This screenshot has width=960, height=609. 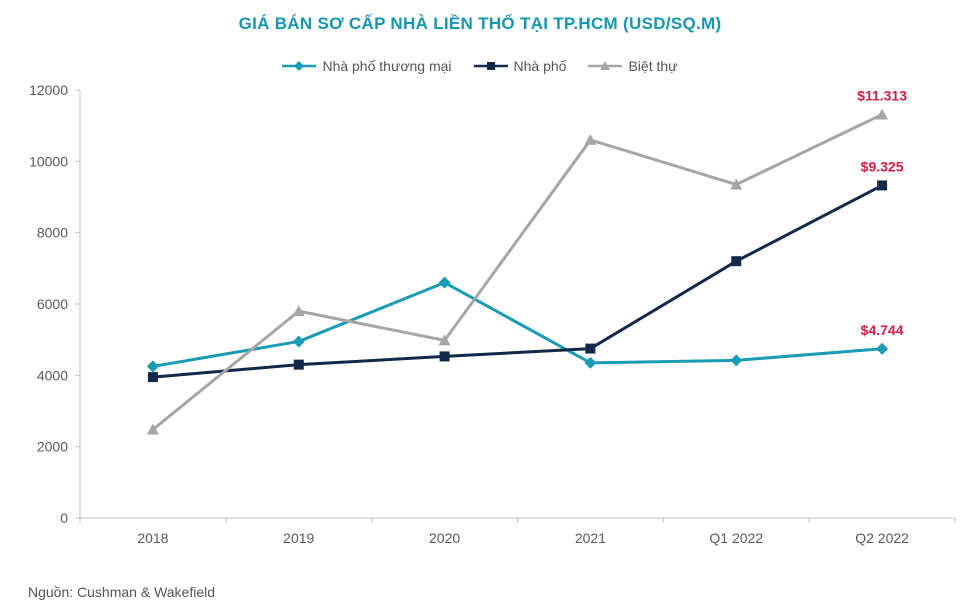 What do you see at coordinates (540, 66) in the screenshot?
I see `legend-label: Nhà phố` at bounding box center [540, 66].